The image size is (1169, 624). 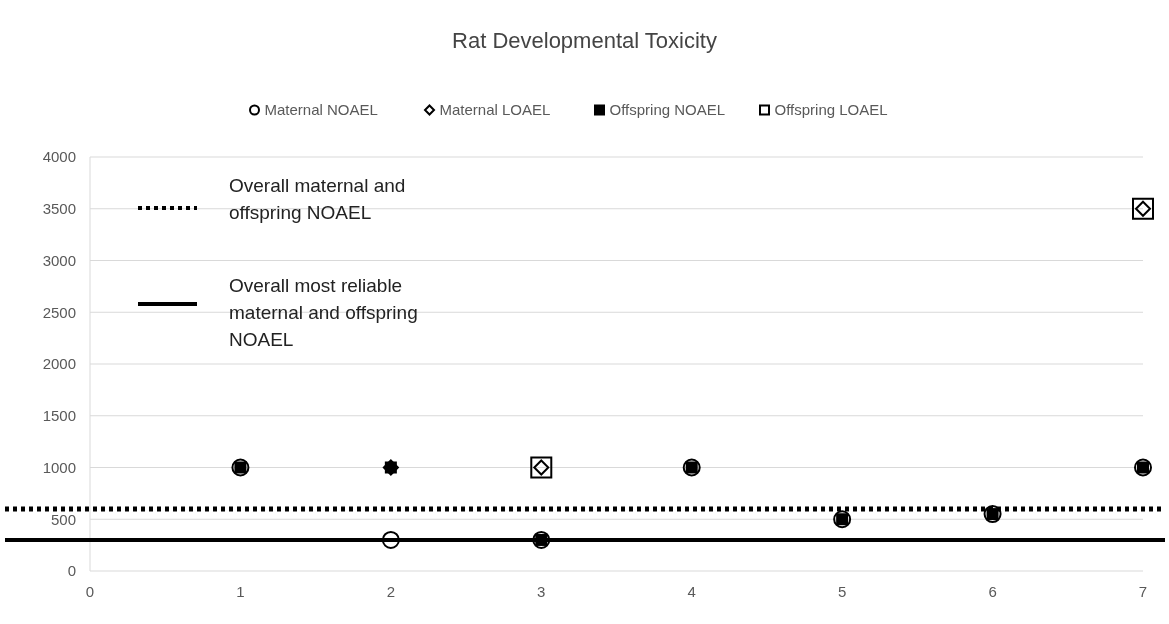 I want to click on y-tick-label: 4000, so click(x=59, y=157).